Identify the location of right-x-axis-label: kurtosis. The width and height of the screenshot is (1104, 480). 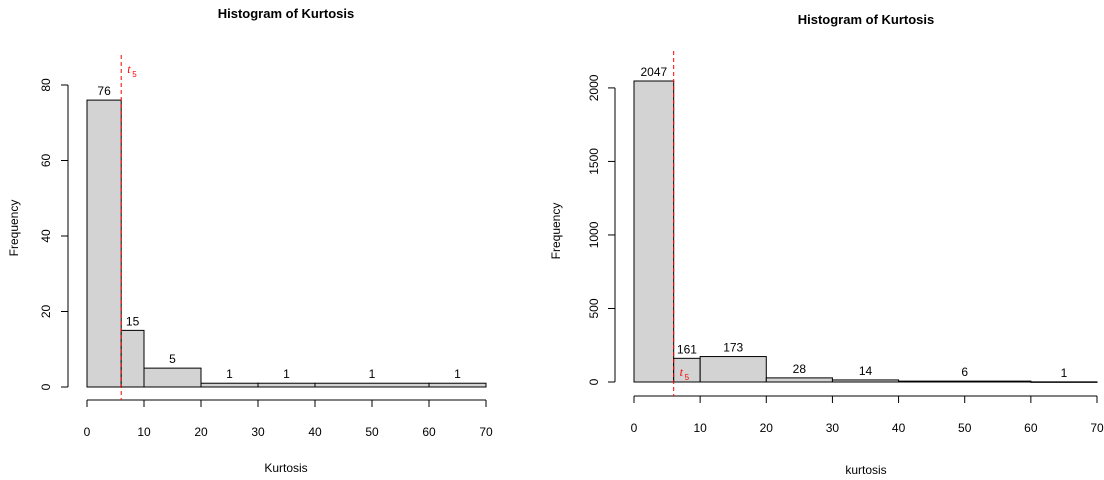
(865, 470).